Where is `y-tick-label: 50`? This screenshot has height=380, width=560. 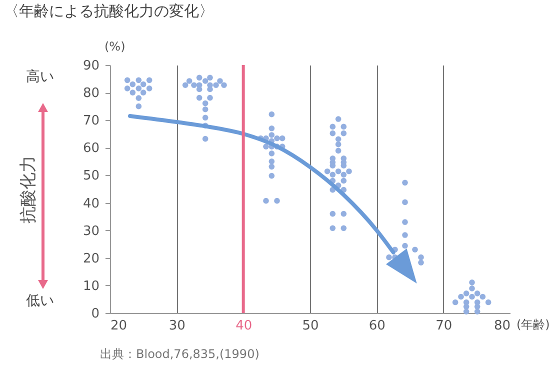
y-tick-label: 50 is located at coordinates (91, 176).